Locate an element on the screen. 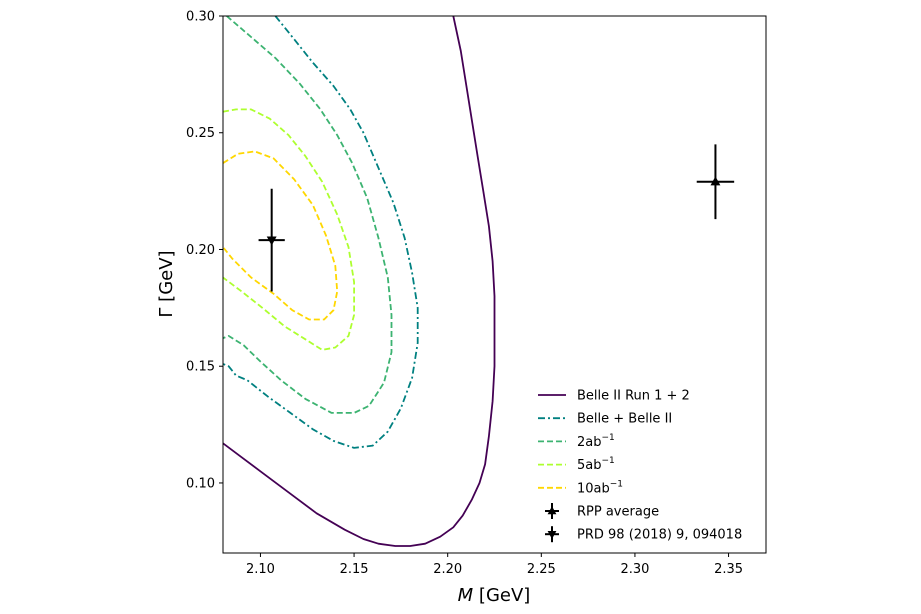 The image size is (921, 614). x-tick-label: 2.25 is located at coordinates (541, 569).